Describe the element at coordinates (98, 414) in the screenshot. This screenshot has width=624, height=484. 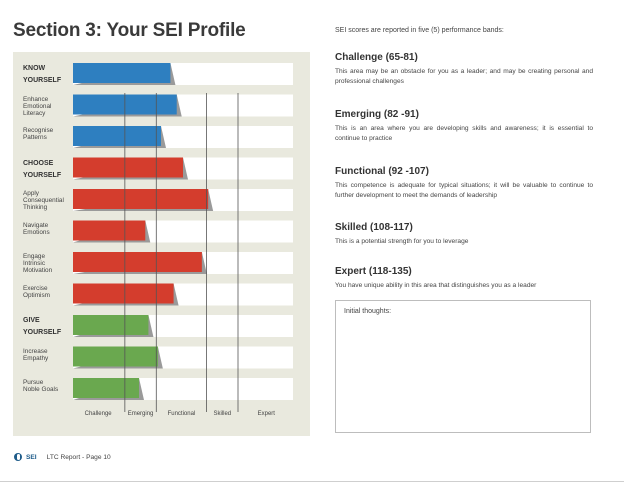
I see `x-band-label: Challenge` at that location.